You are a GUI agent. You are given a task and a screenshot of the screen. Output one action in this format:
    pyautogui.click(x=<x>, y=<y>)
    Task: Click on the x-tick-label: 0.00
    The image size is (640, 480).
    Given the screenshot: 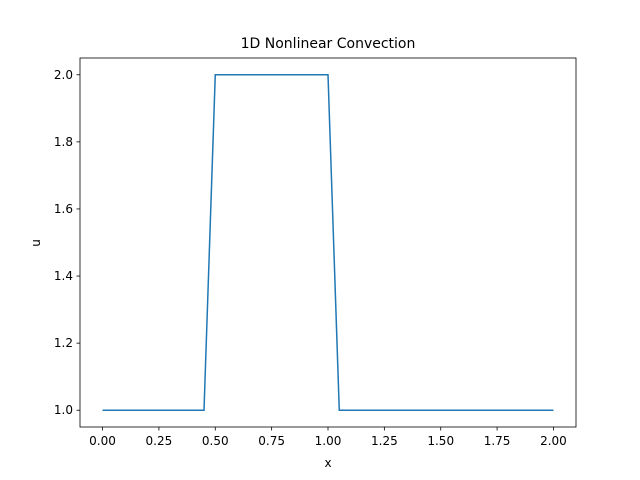 What is the action you would take?
    pyautogui.click(x=102, y=441)
    